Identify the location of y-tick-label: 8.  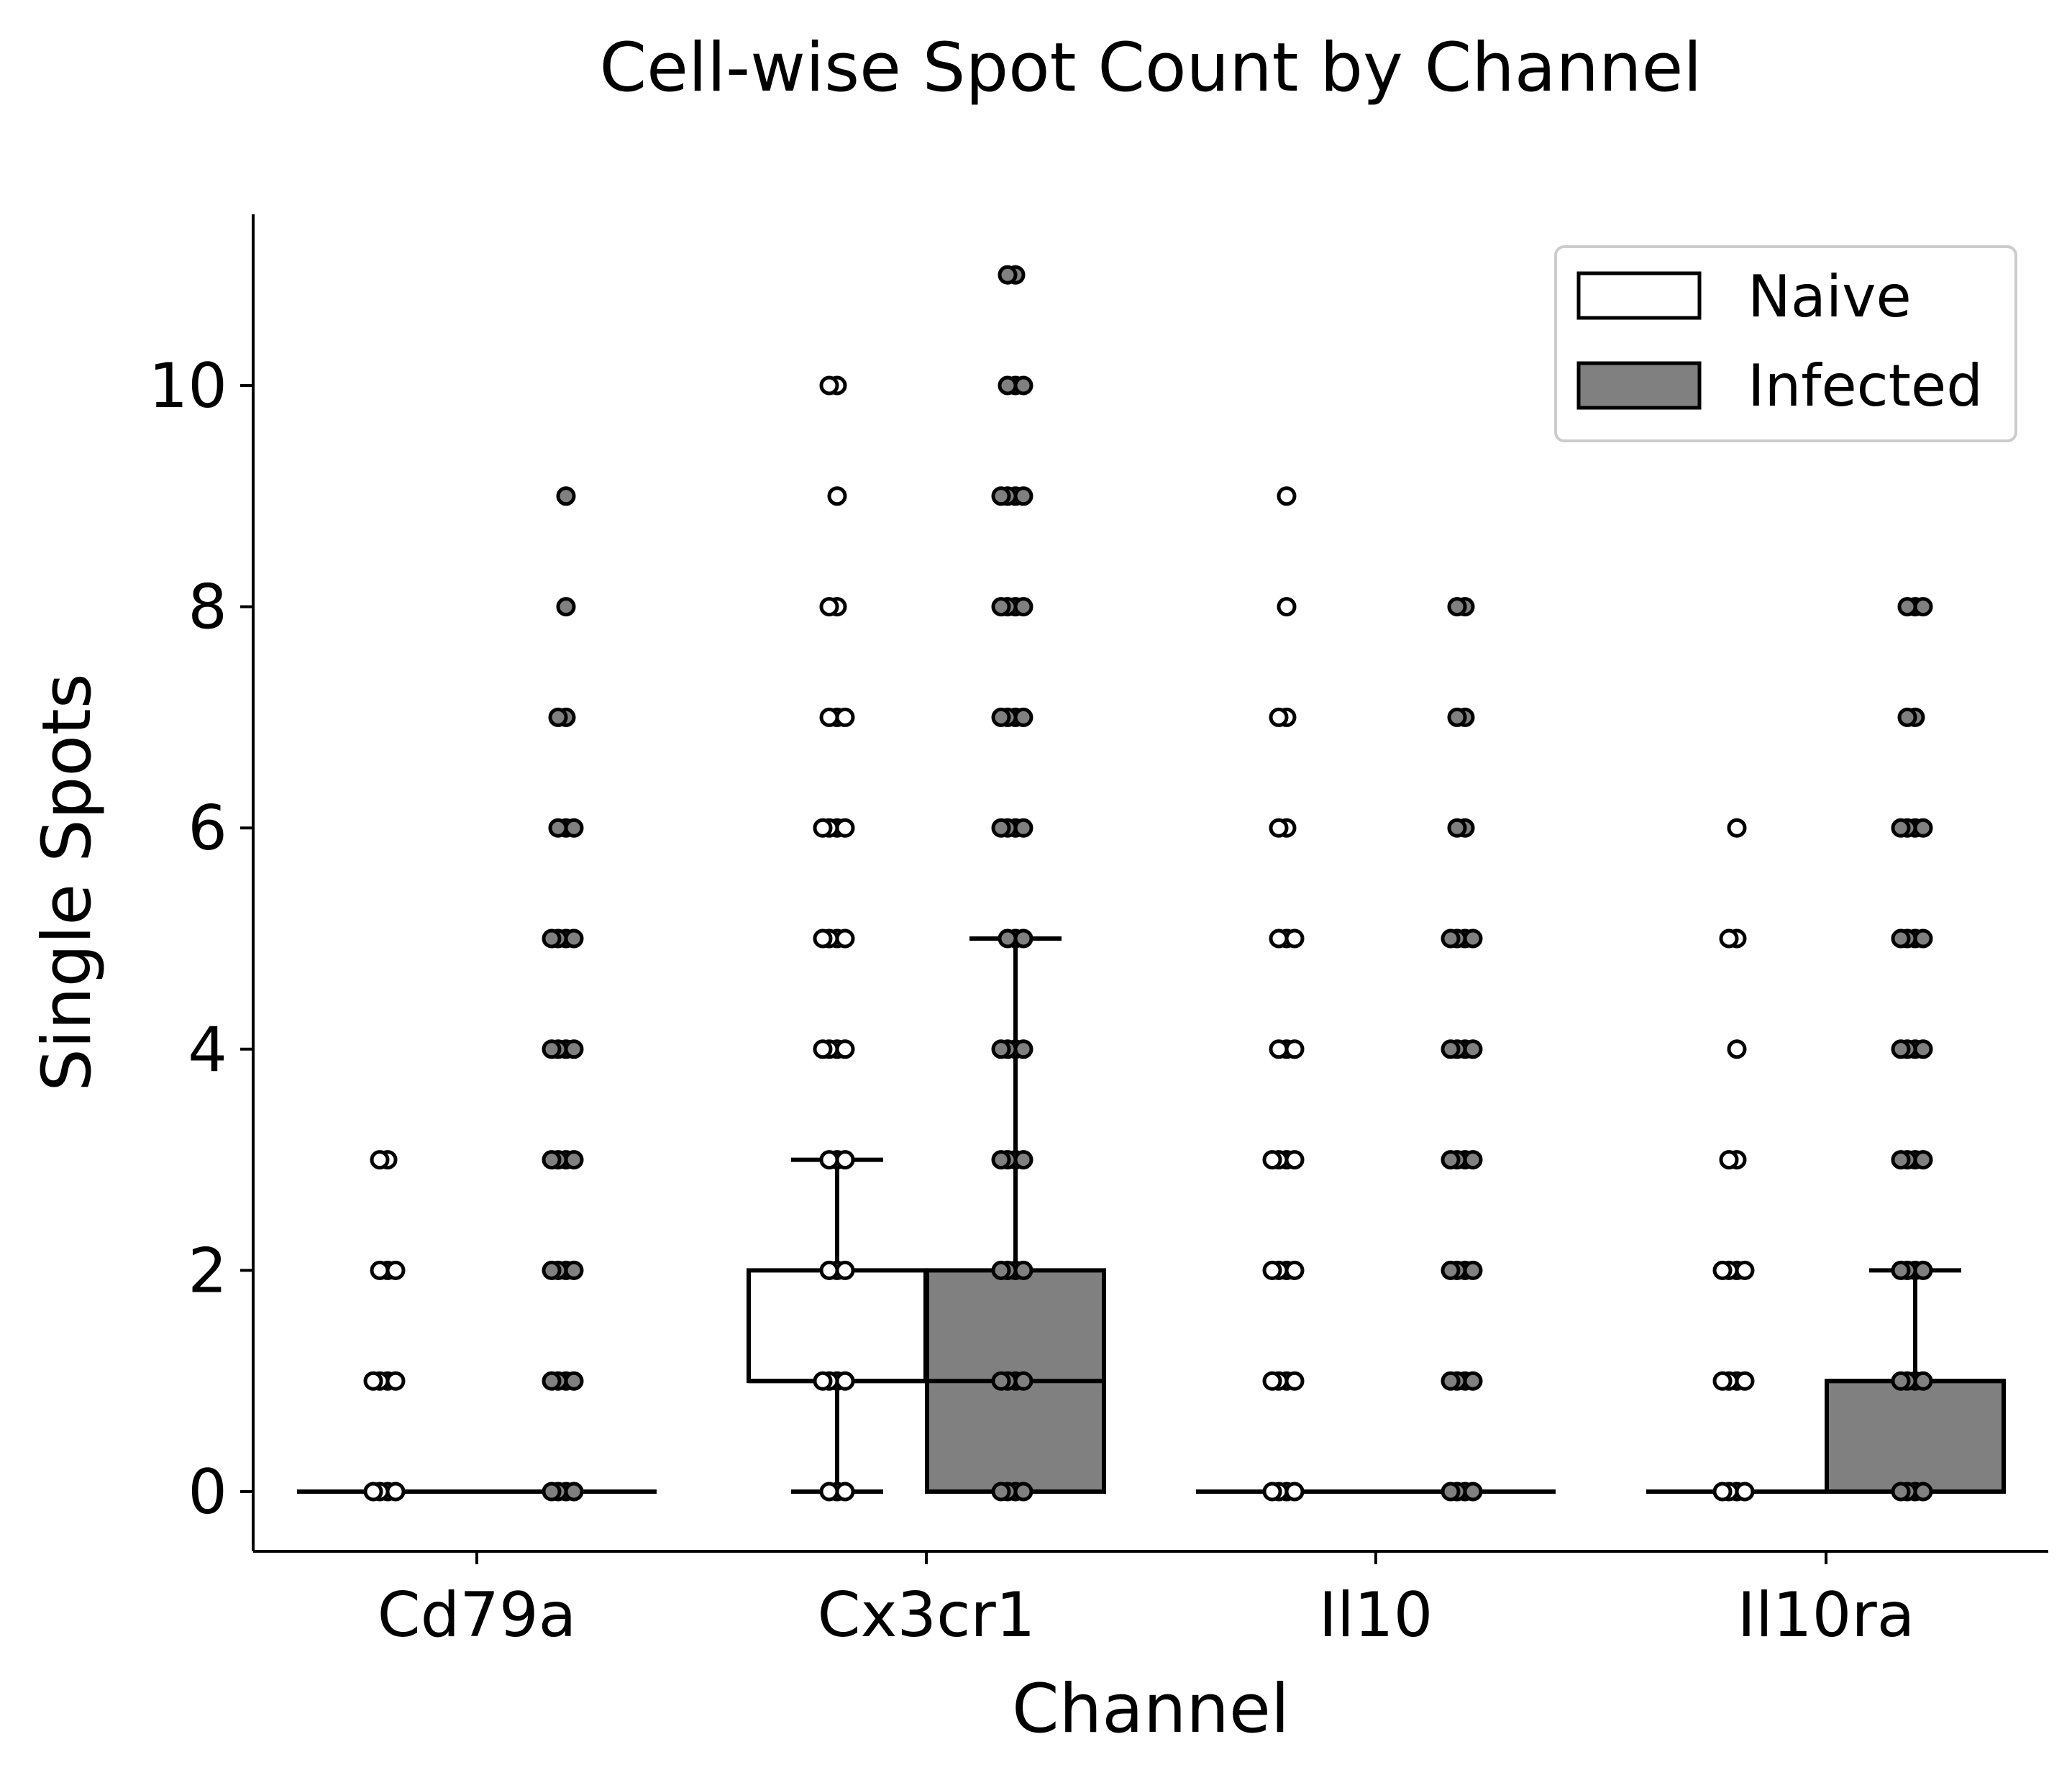
(207, 608).